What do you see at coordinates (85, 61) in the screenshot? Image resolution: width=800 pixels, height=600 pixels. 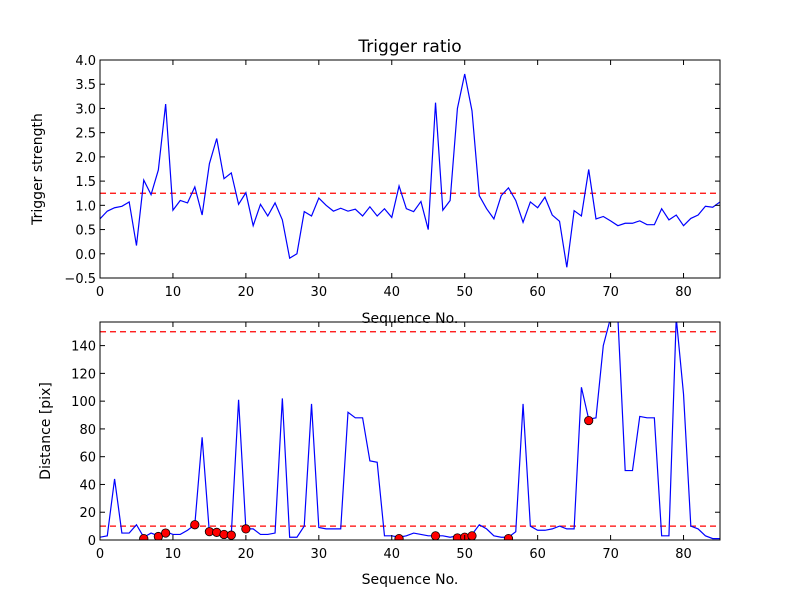 I see `y-tick-label: 4.0` at bounding box center [85, 61].